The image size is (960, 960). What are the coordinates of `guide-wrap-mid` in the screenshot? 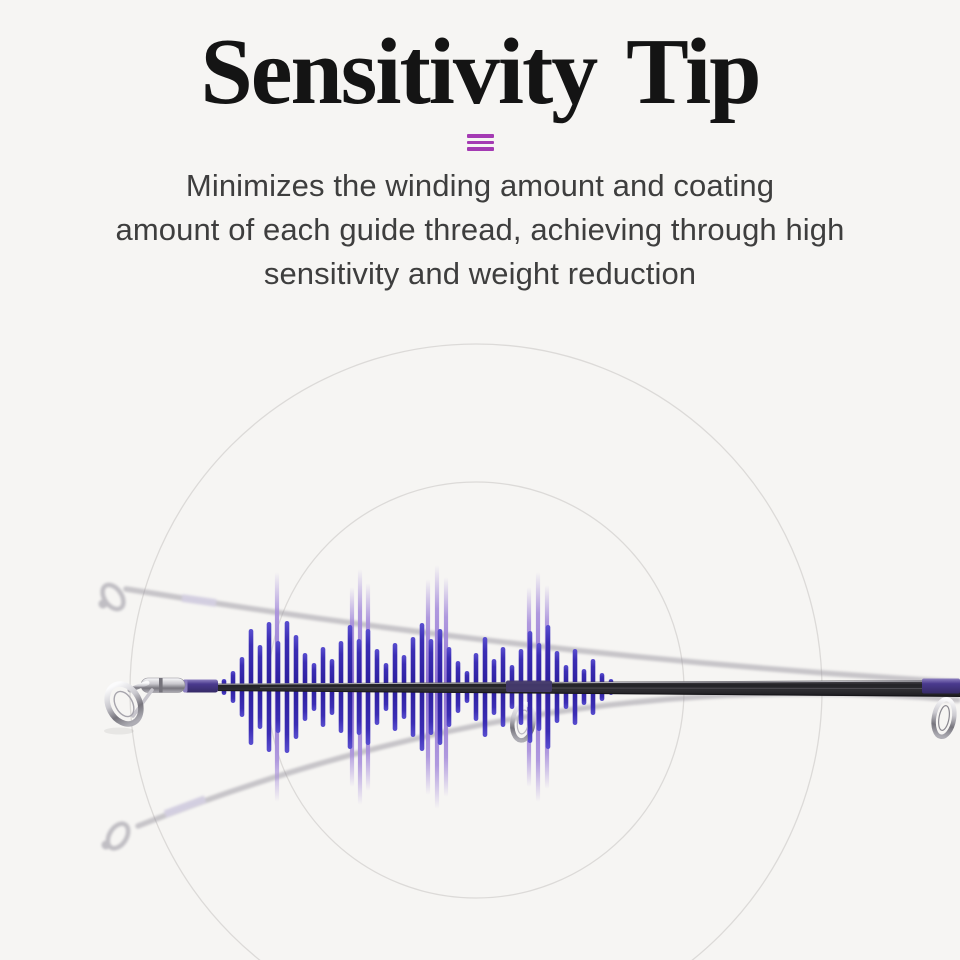 It's located at (529, 686).